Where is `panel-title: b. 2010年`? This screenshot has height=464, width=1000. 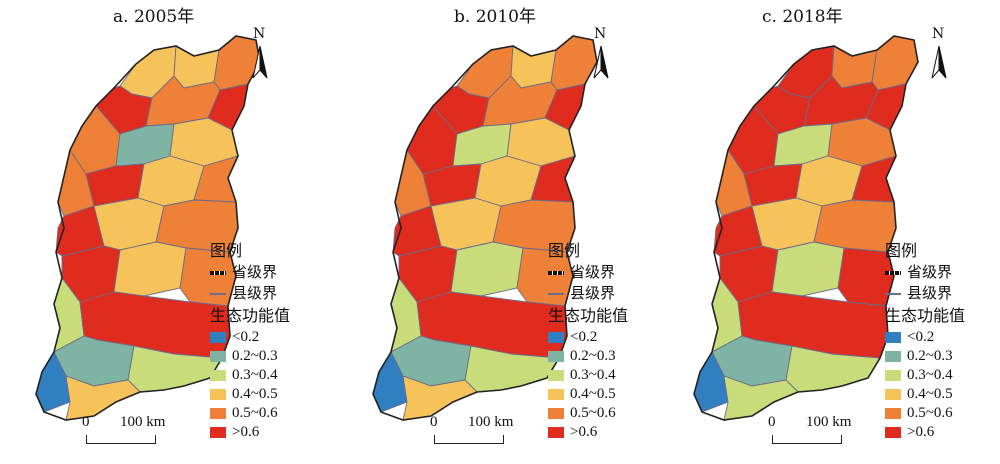 panel-title: b. 2010年 is located at coordinates (495, 17).